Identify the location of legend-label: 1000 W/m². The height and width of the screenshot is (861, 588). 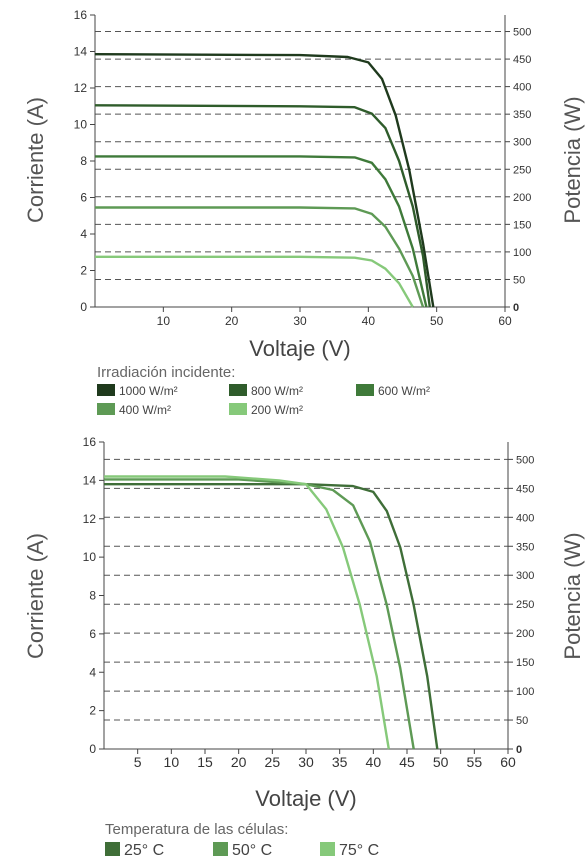
(148, 391).